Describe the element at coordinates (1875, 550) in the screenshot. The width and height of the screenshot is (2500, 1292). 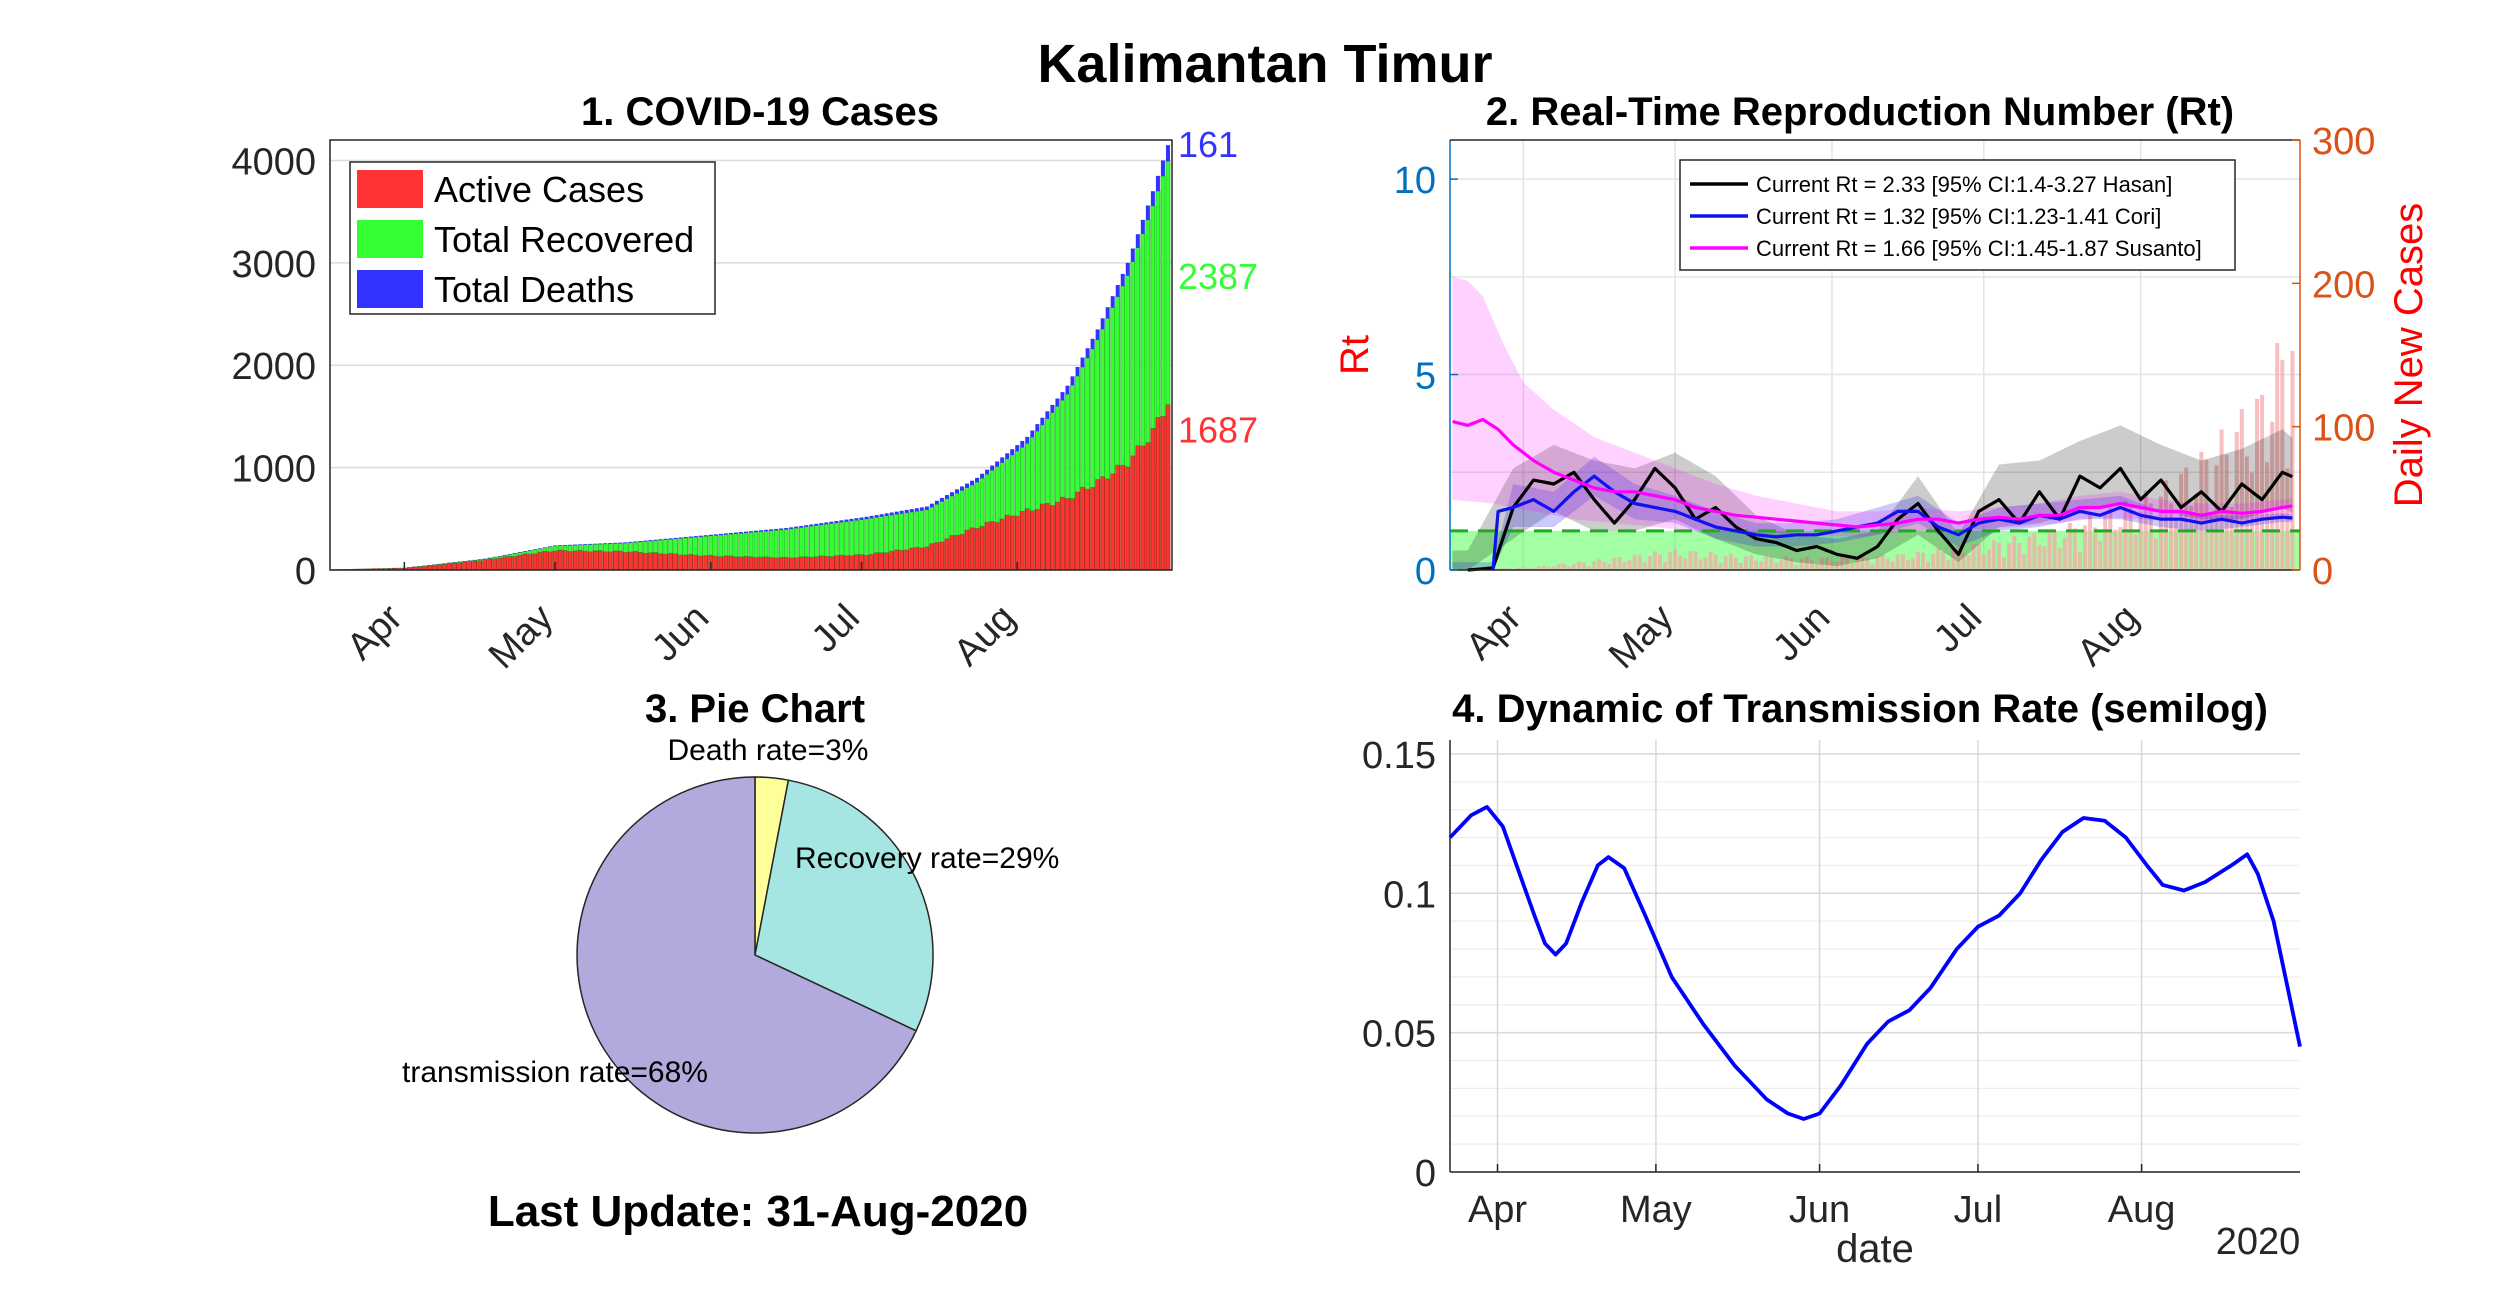
I see `rt-below-threshold-band` at that location.